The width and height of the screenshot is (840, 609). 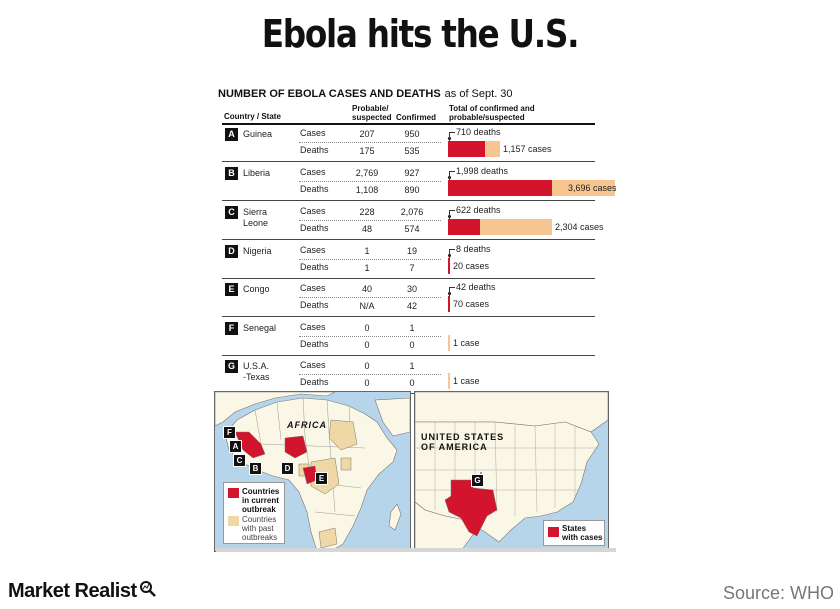 I want to click on legend-swatch-states, so click(x=553, y=532).